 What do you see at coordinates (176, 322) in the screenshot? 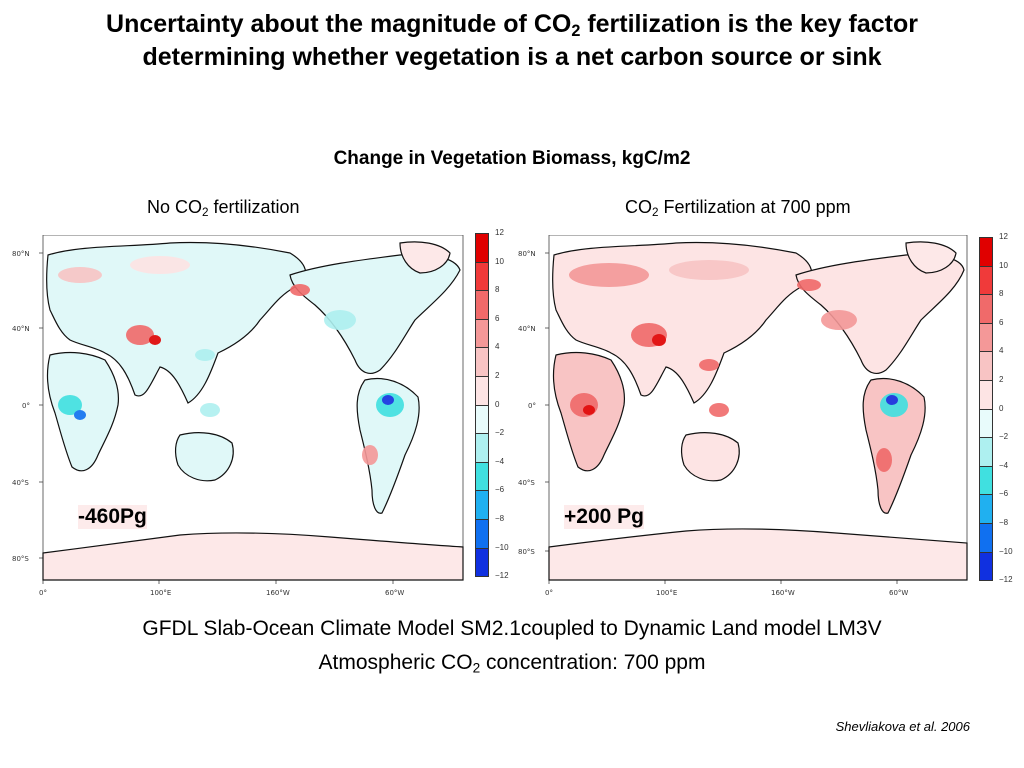
I see `eurasia-land` at bounding box center [176, 322].